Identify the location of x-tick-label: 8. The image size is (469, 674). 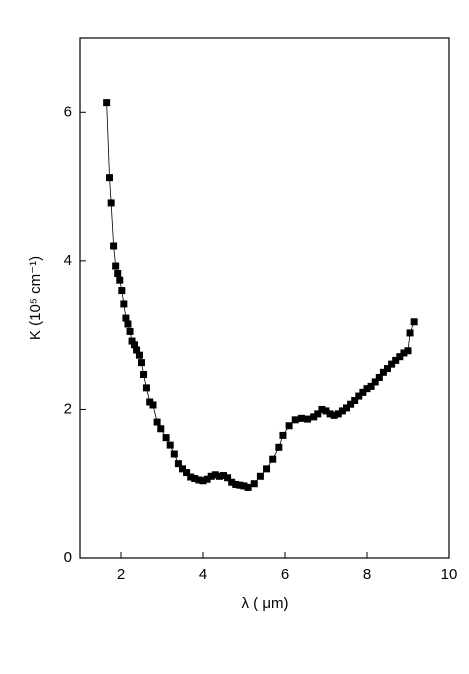
(367, 574).